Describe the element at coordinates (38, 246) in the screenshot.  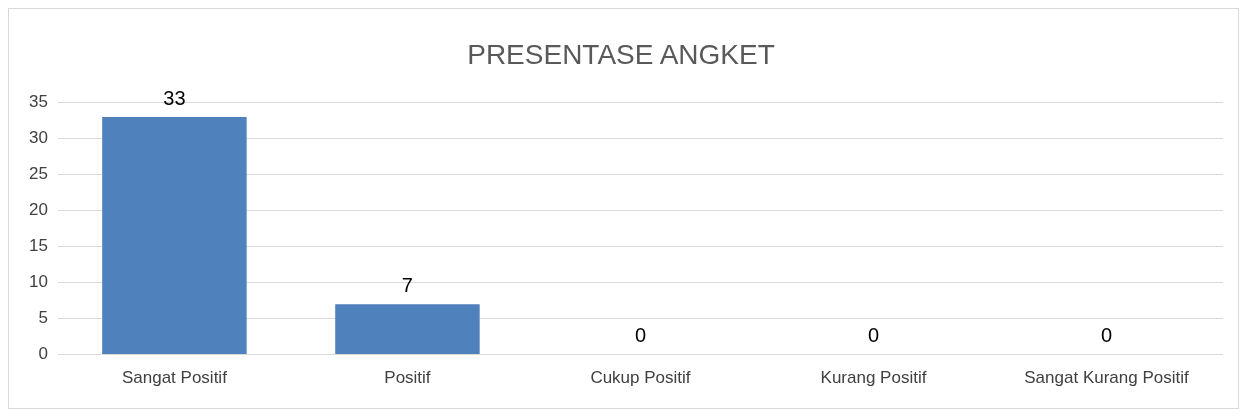
I see `y-tick-label: 15` at that location.